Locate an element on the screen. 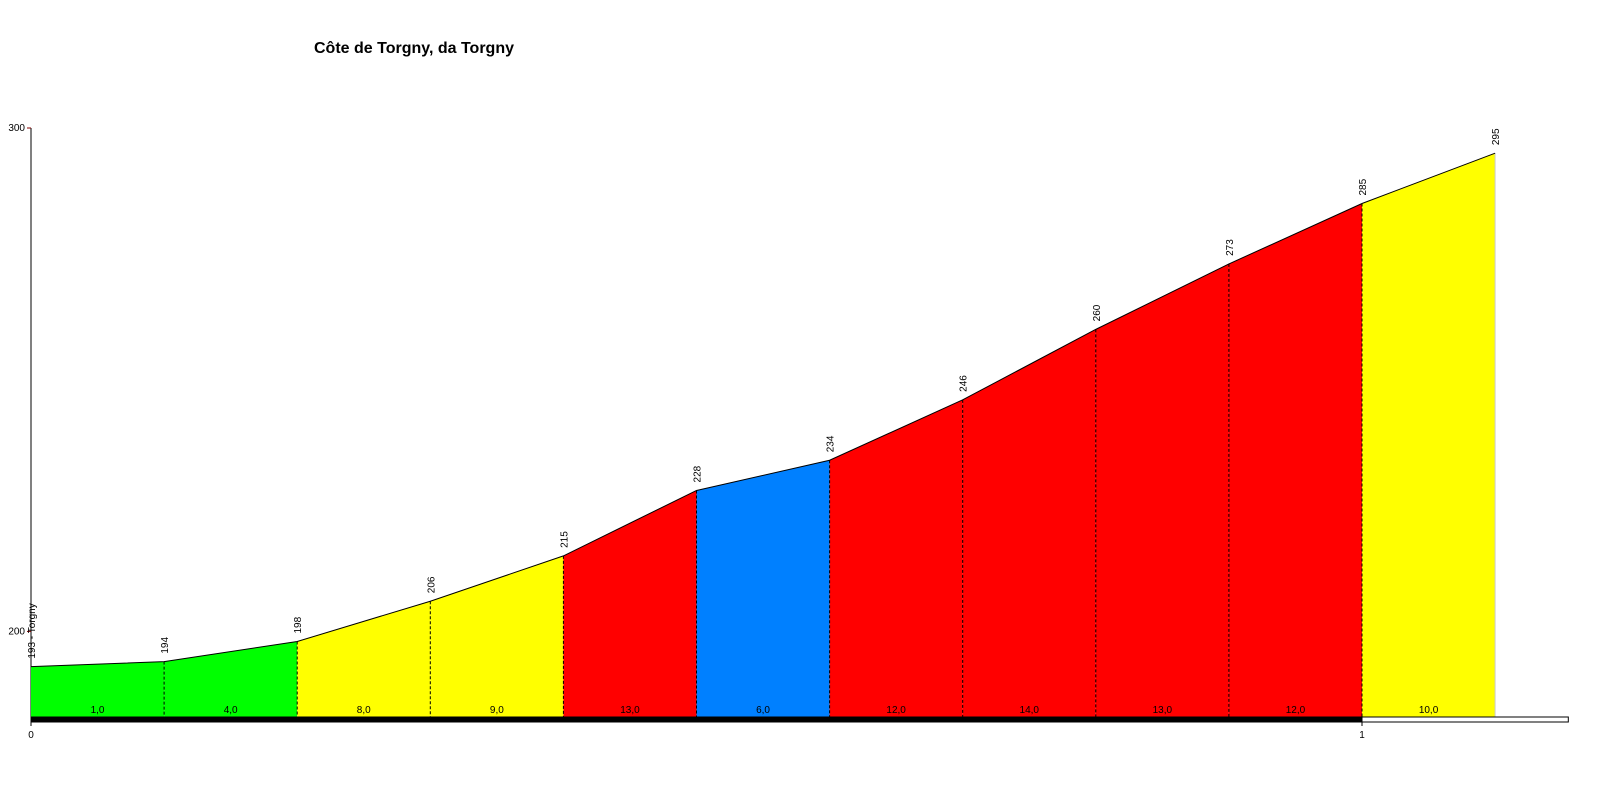 The width and height of the screenshot is (1600, 800). gradient-label: 1,0 is located at coordinates (98, 710).